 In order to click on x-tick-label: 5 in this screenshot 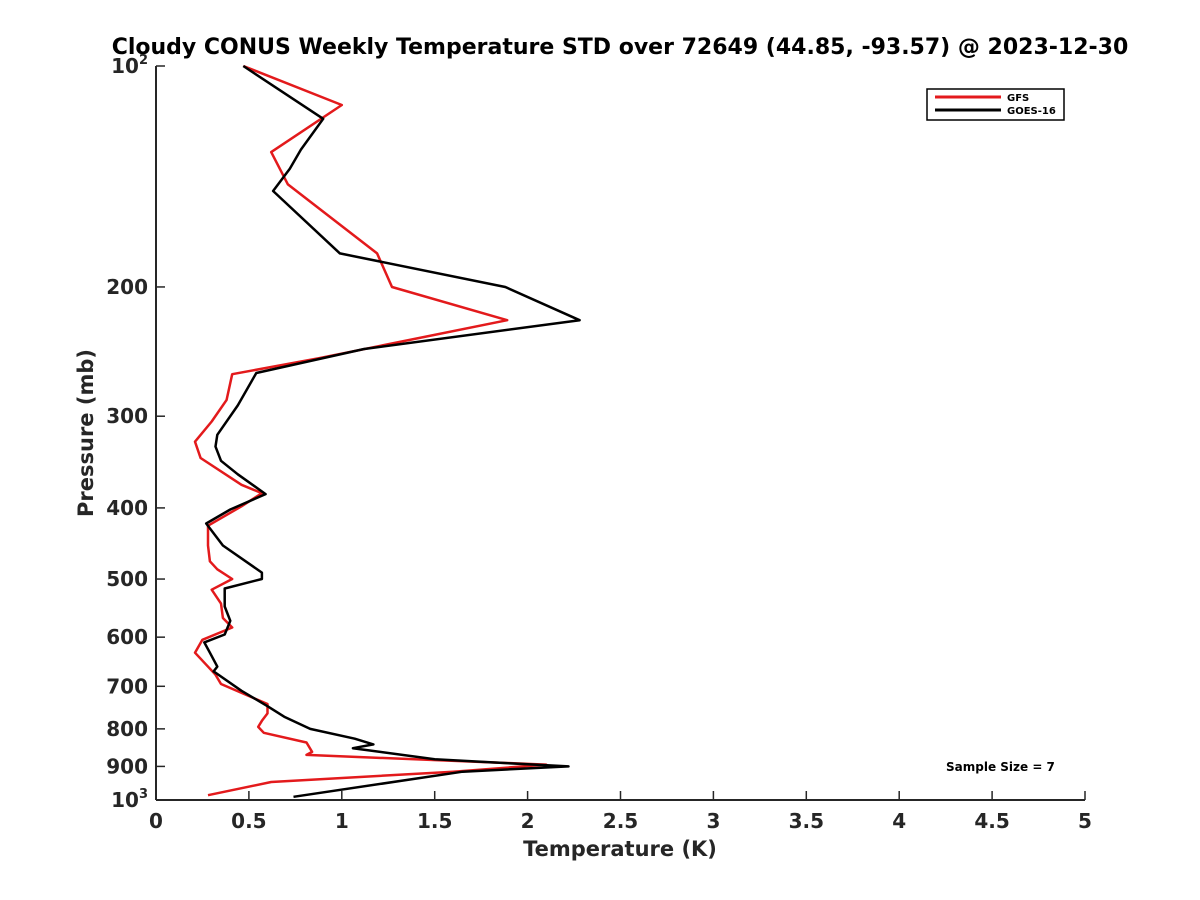, I will do `click(1085, 821)`.